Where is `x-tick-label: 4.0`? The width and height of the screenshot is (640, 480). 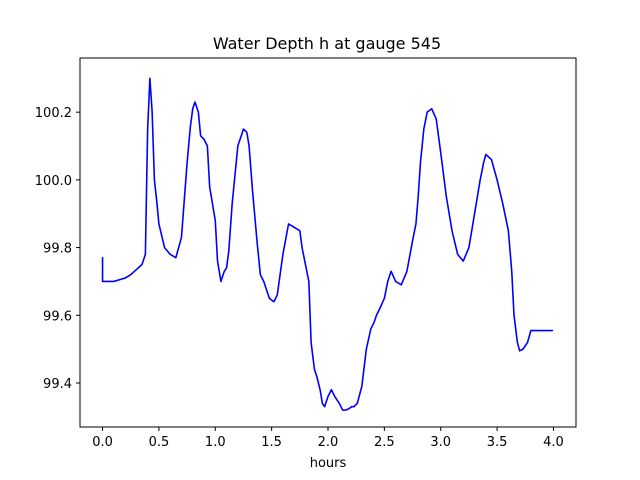 x-tick-label: 4.0 is located at coordinates (553, 442).